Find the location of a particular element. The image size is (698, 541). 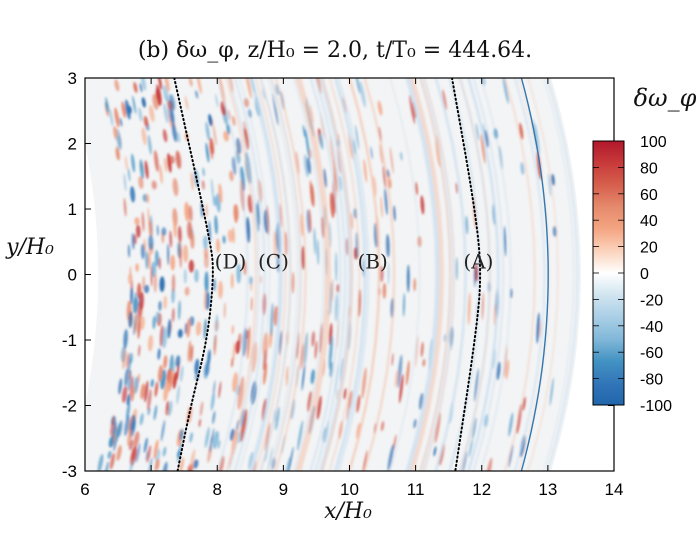

annotation-label: (B) is located at coordinates (372, 261).